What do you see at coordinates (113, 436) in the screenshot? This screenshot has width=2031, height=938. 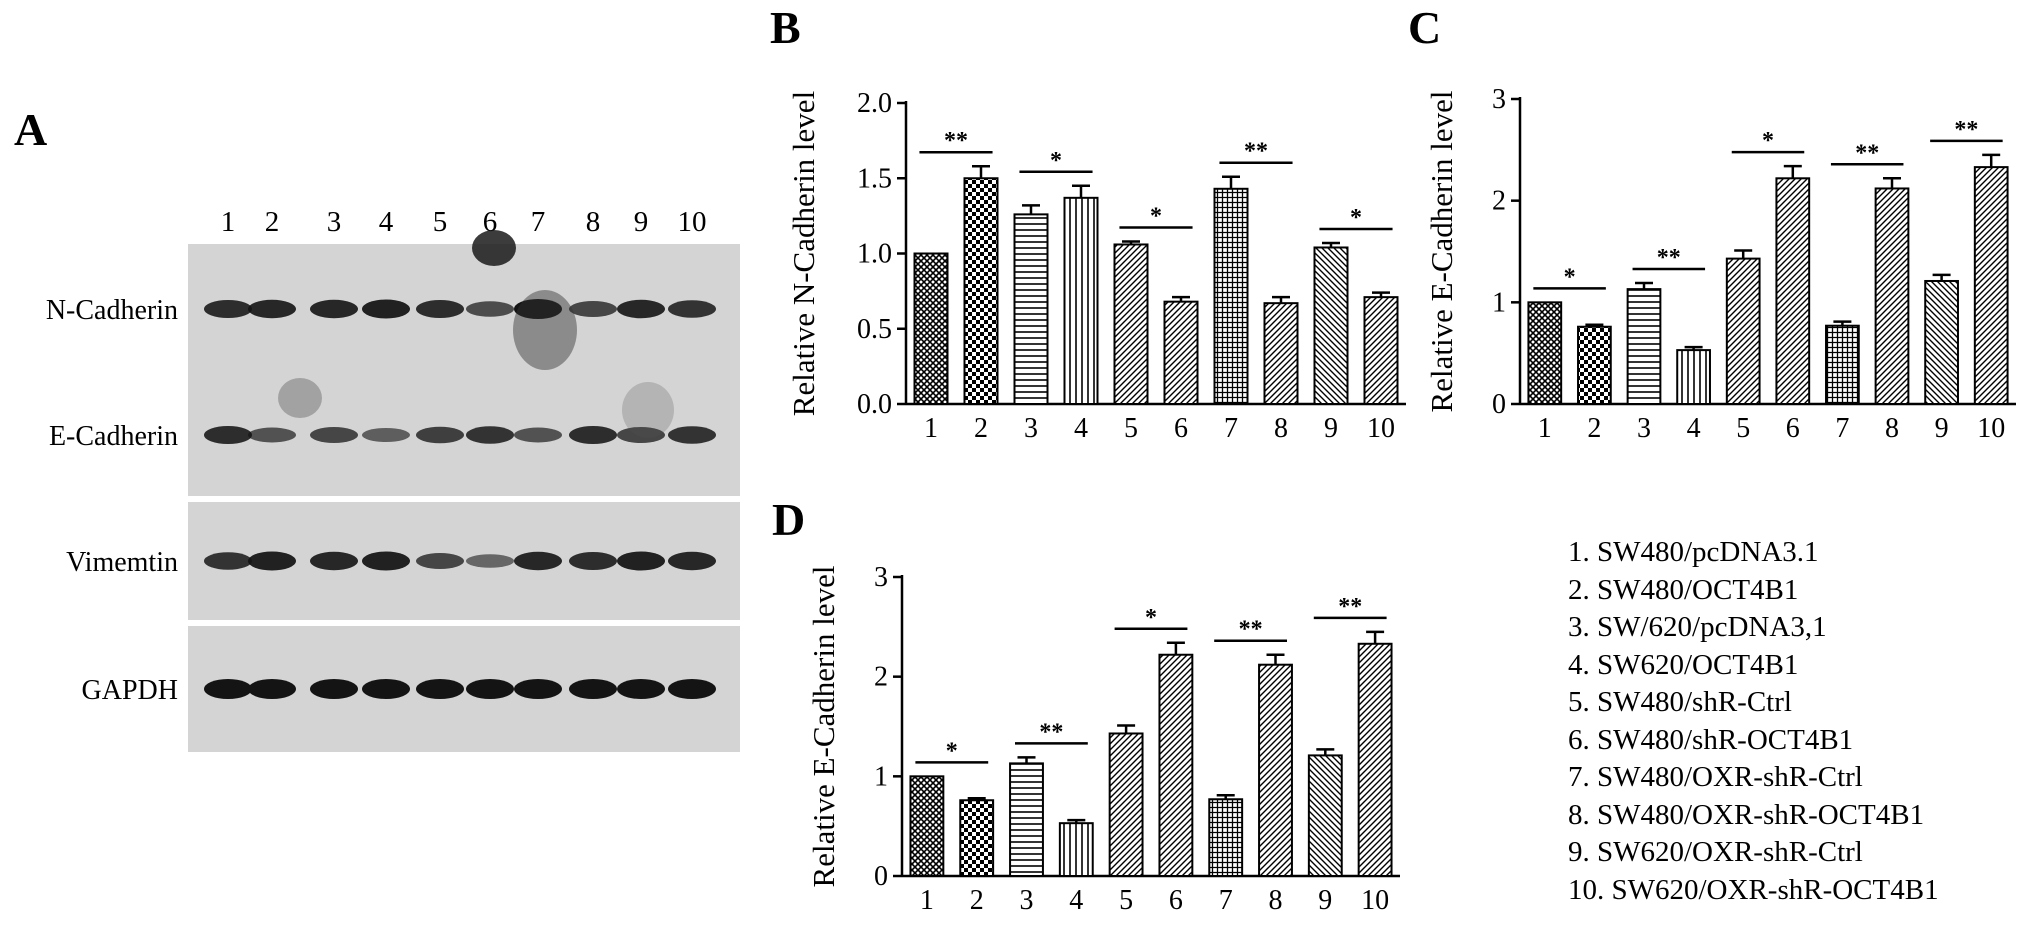 I see `blot-row-label: E-Cadherin` at bounding box center [113, 436].